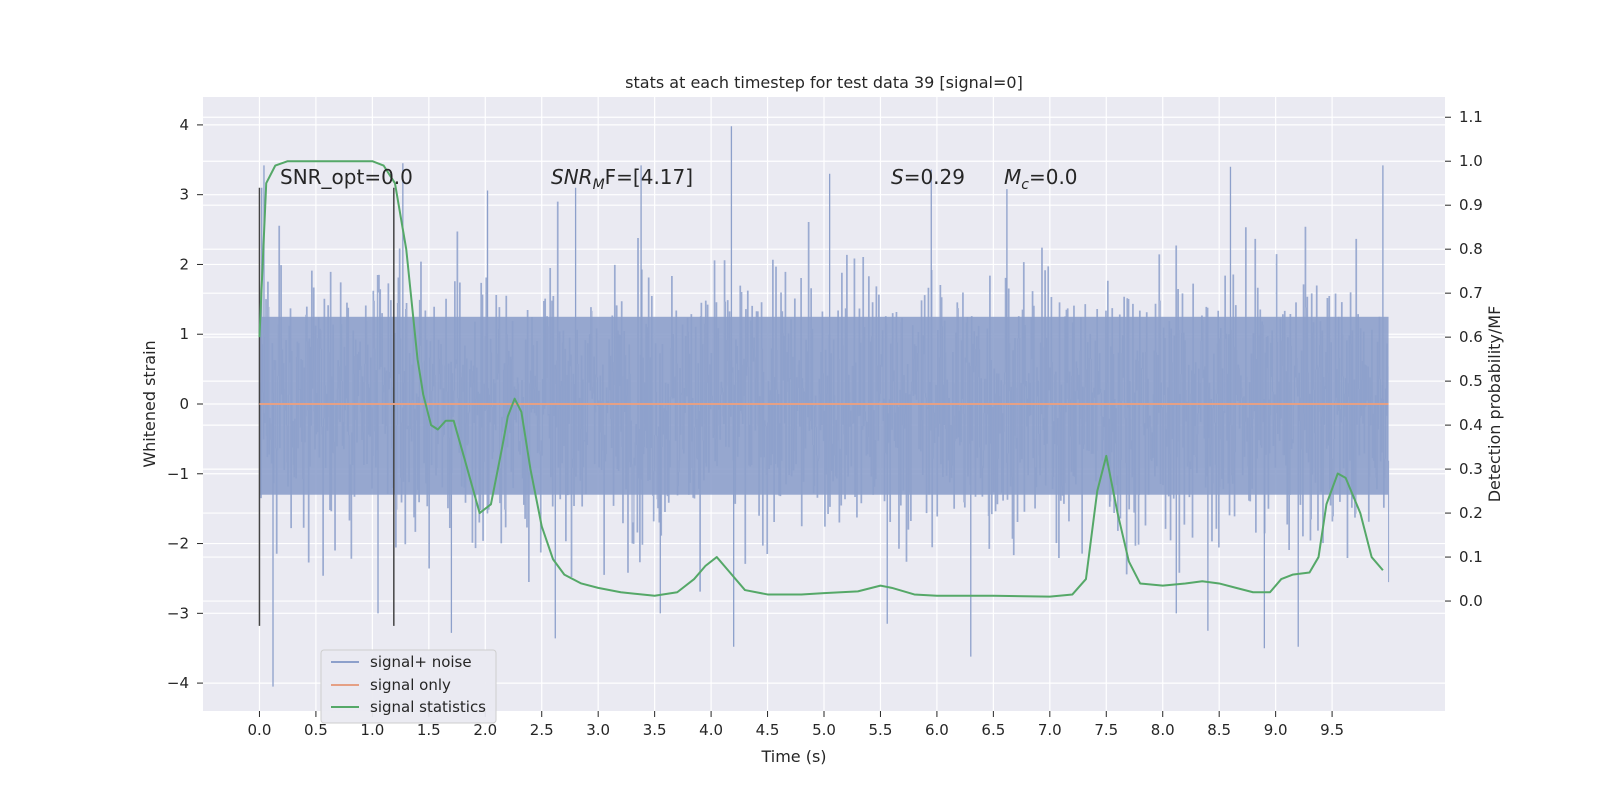 The width and height of the screenshot is (1600, 800). Describe the element at coordinates (428, 707) in the screenshot. I see `legend-label-stats: signal statistics` at that location.